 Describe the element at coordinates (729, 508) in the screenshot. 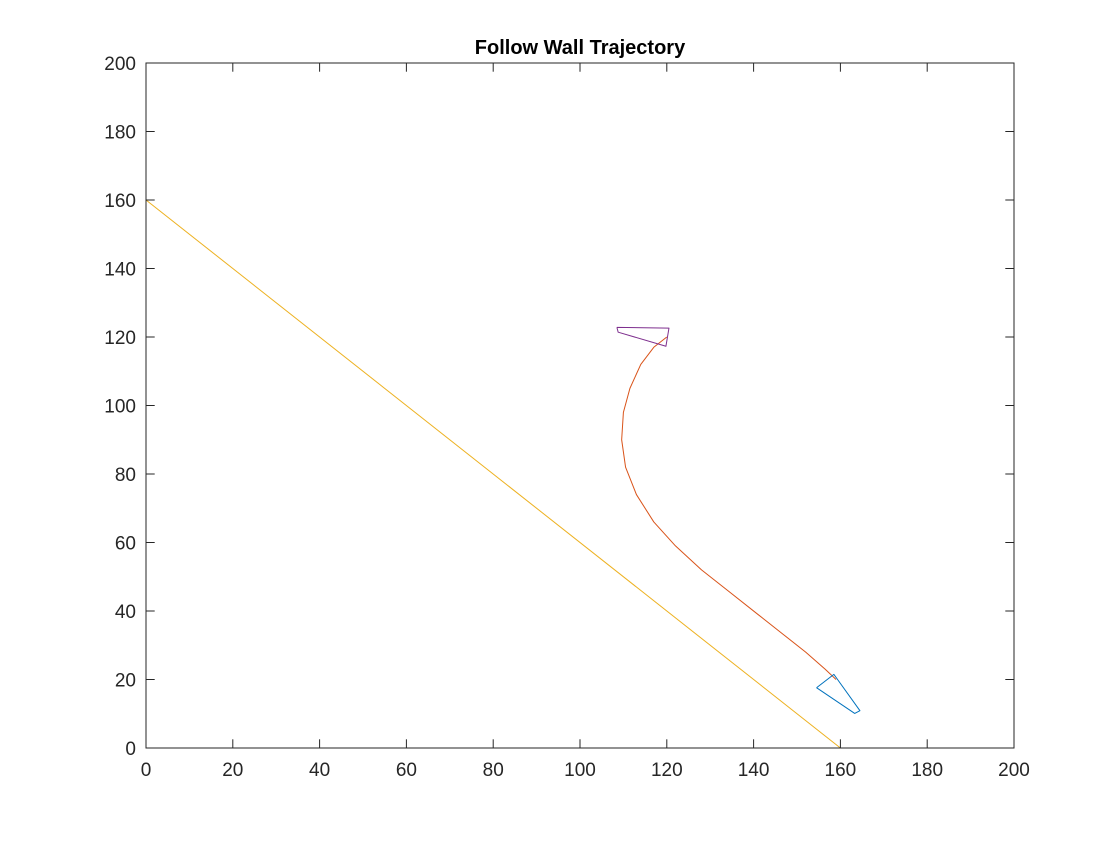

I see `series-trajectory` at that location.